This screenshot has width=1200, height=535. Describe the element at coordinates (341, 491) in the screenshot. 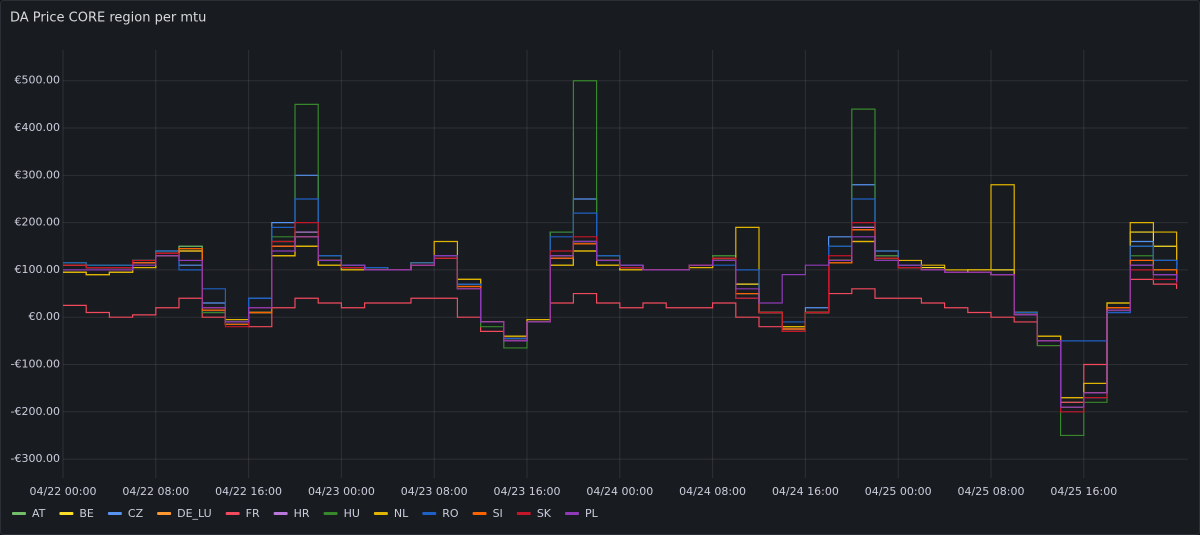

I see `x-tick-label: 04/23 00:00` at that location.